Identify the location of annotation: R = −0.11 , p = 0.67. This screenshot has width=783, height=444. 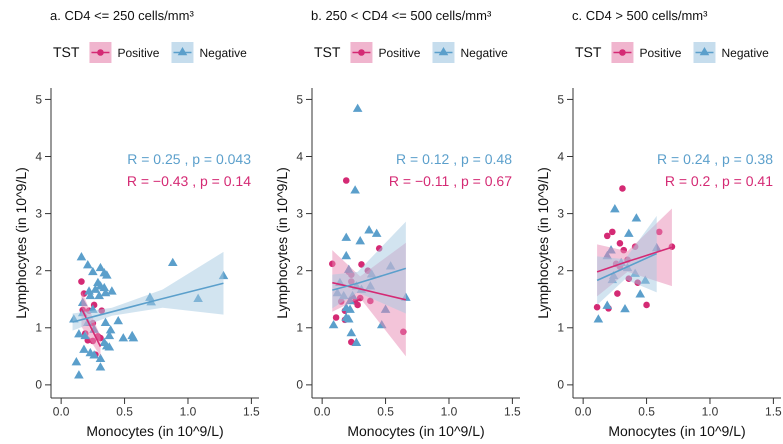
(450, 181).